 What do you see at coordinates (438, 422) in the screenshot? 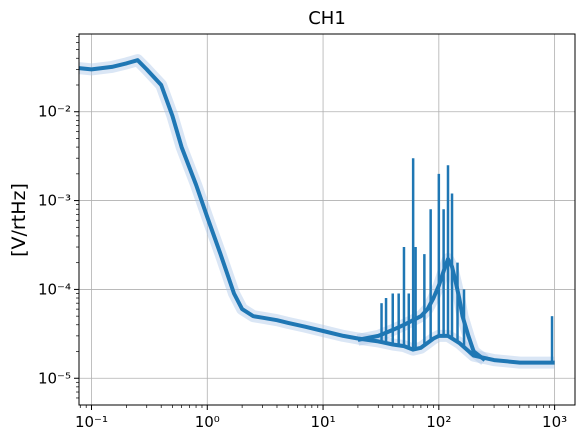
I see `x-tick-label: 10²` at bounding box center [438, 422].